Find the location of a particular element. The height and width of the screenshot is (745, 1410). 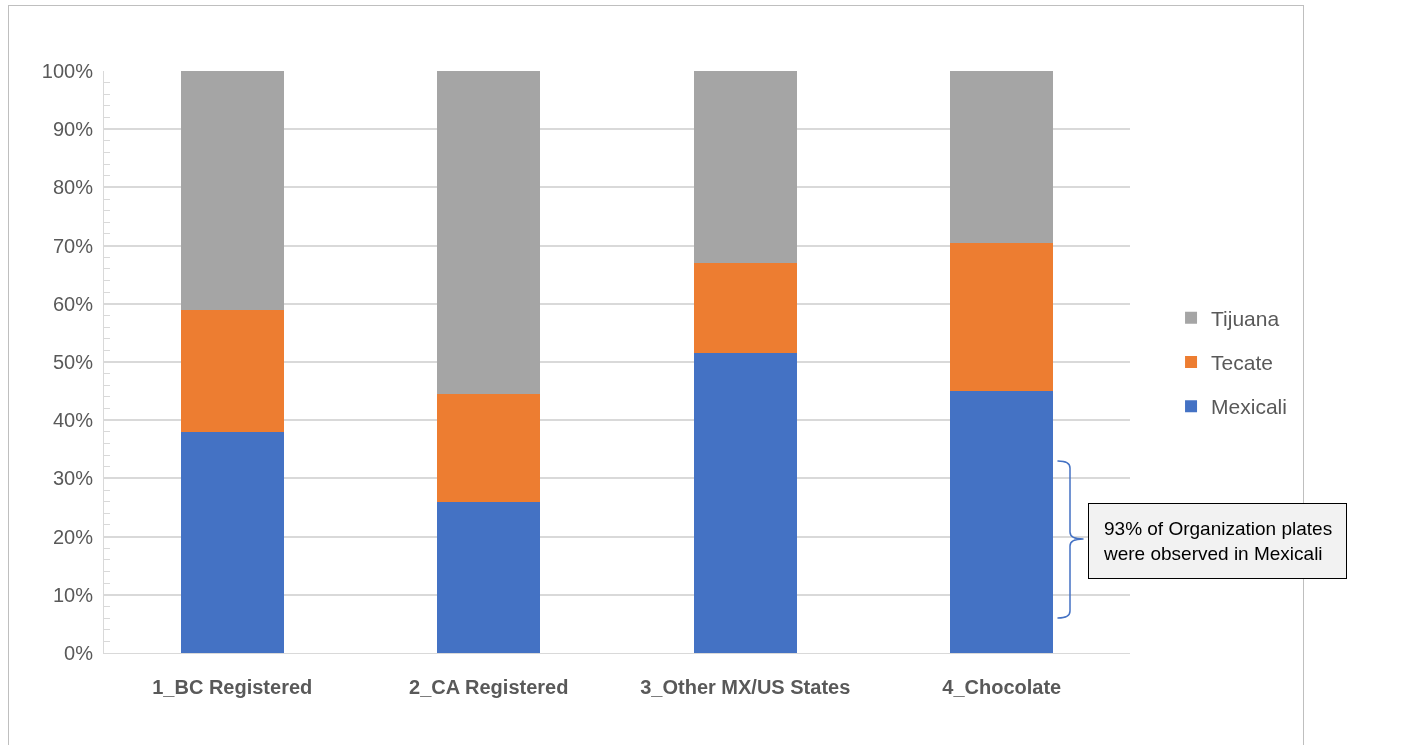

x-tick-label: 1_BC Registered is located at coordinates (232, 687).